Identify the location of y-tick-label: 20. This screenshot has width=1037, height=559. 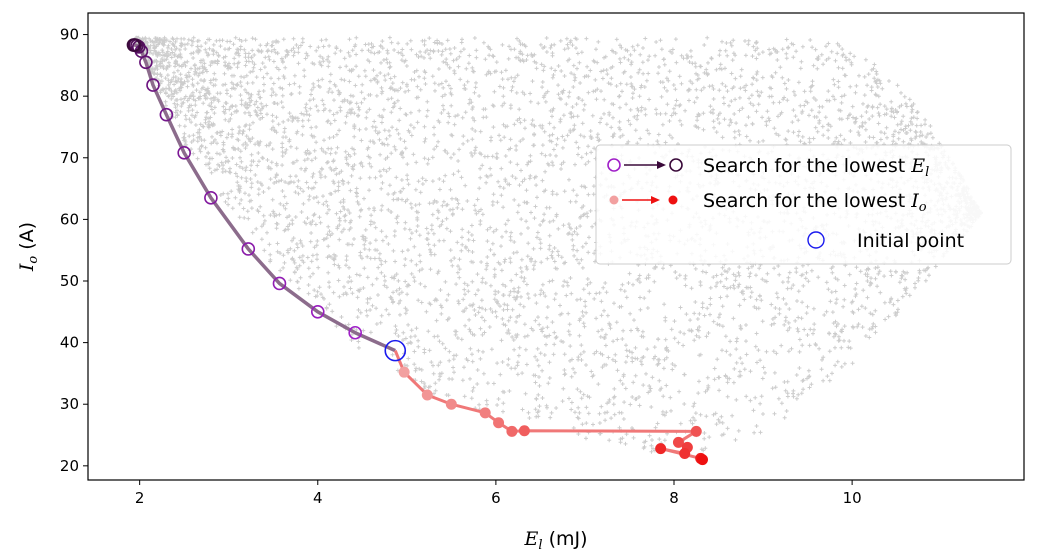
(69, 466).